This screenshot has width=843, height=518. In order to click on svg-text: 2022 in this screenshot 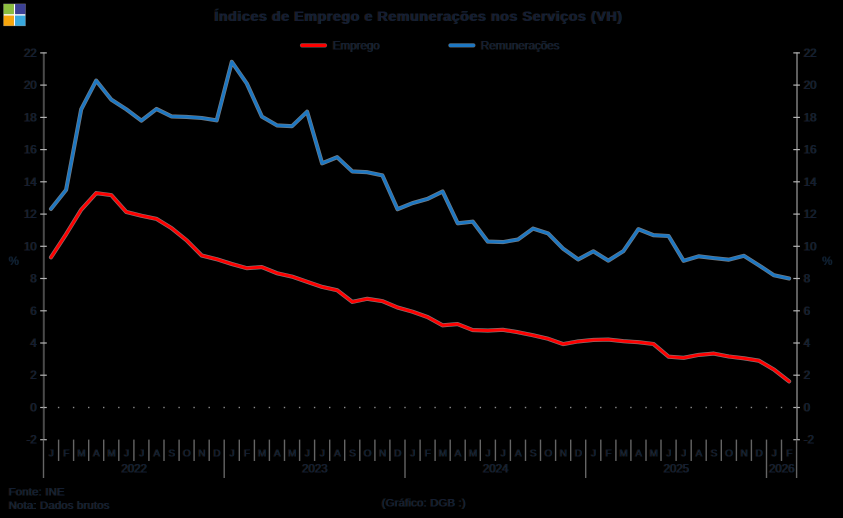, I will do `click(133, 470)`.